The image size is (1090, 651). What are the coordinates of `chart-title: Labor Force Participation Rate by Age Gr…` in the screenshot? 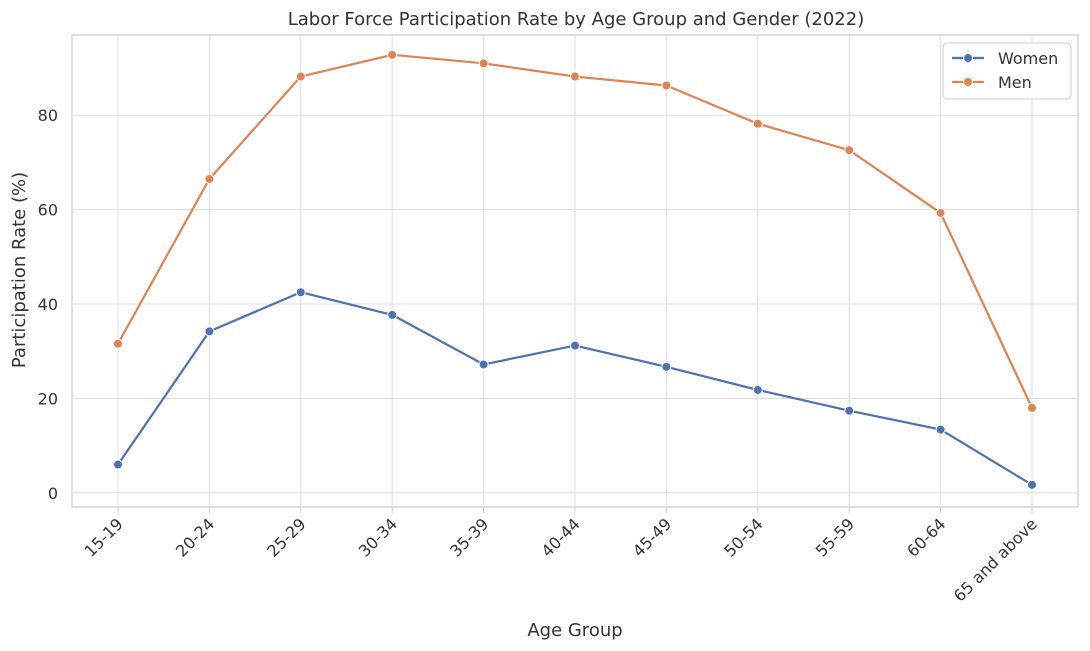 It's located at (576, 19).